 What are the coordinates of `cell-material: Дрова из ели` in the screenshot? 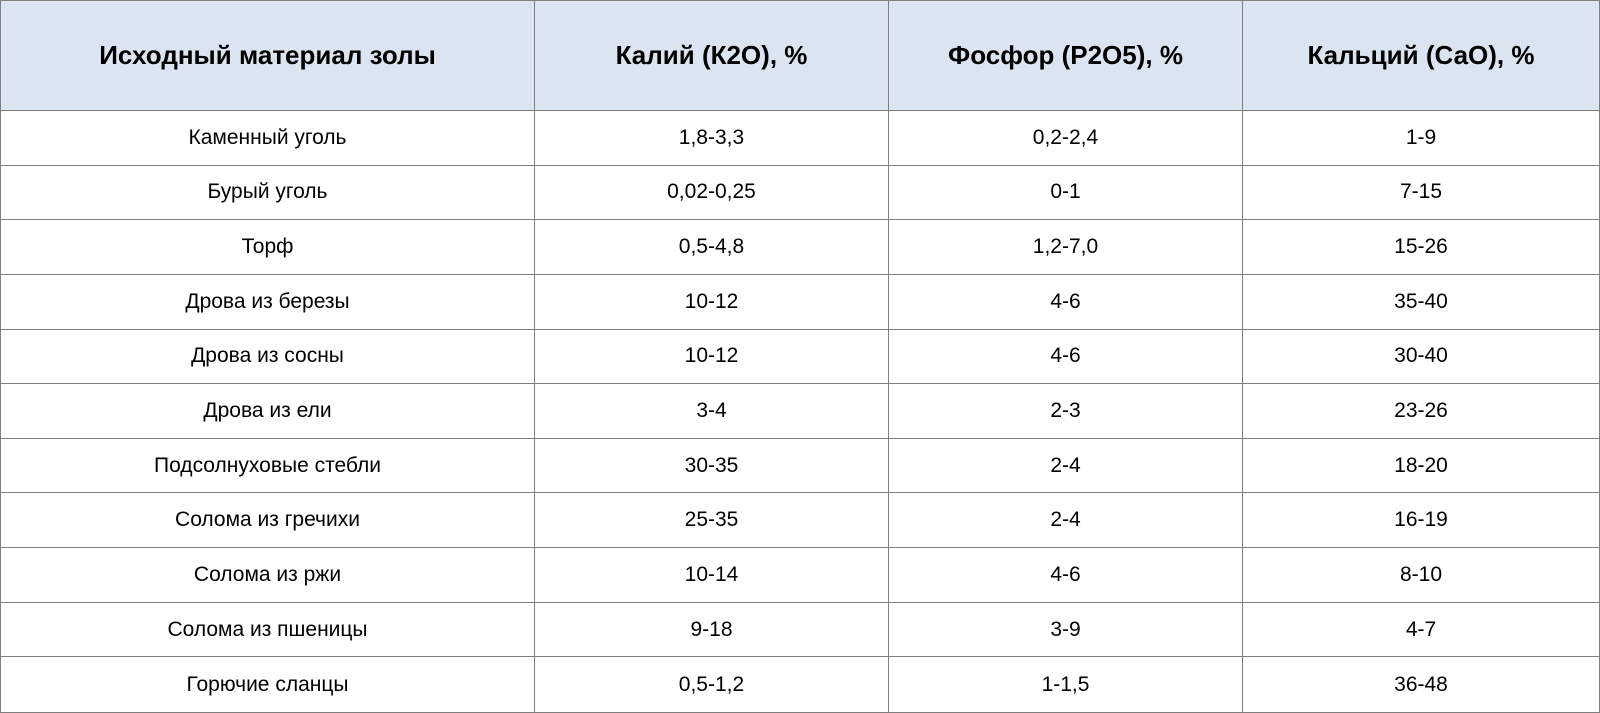 It's located at (268, 411).